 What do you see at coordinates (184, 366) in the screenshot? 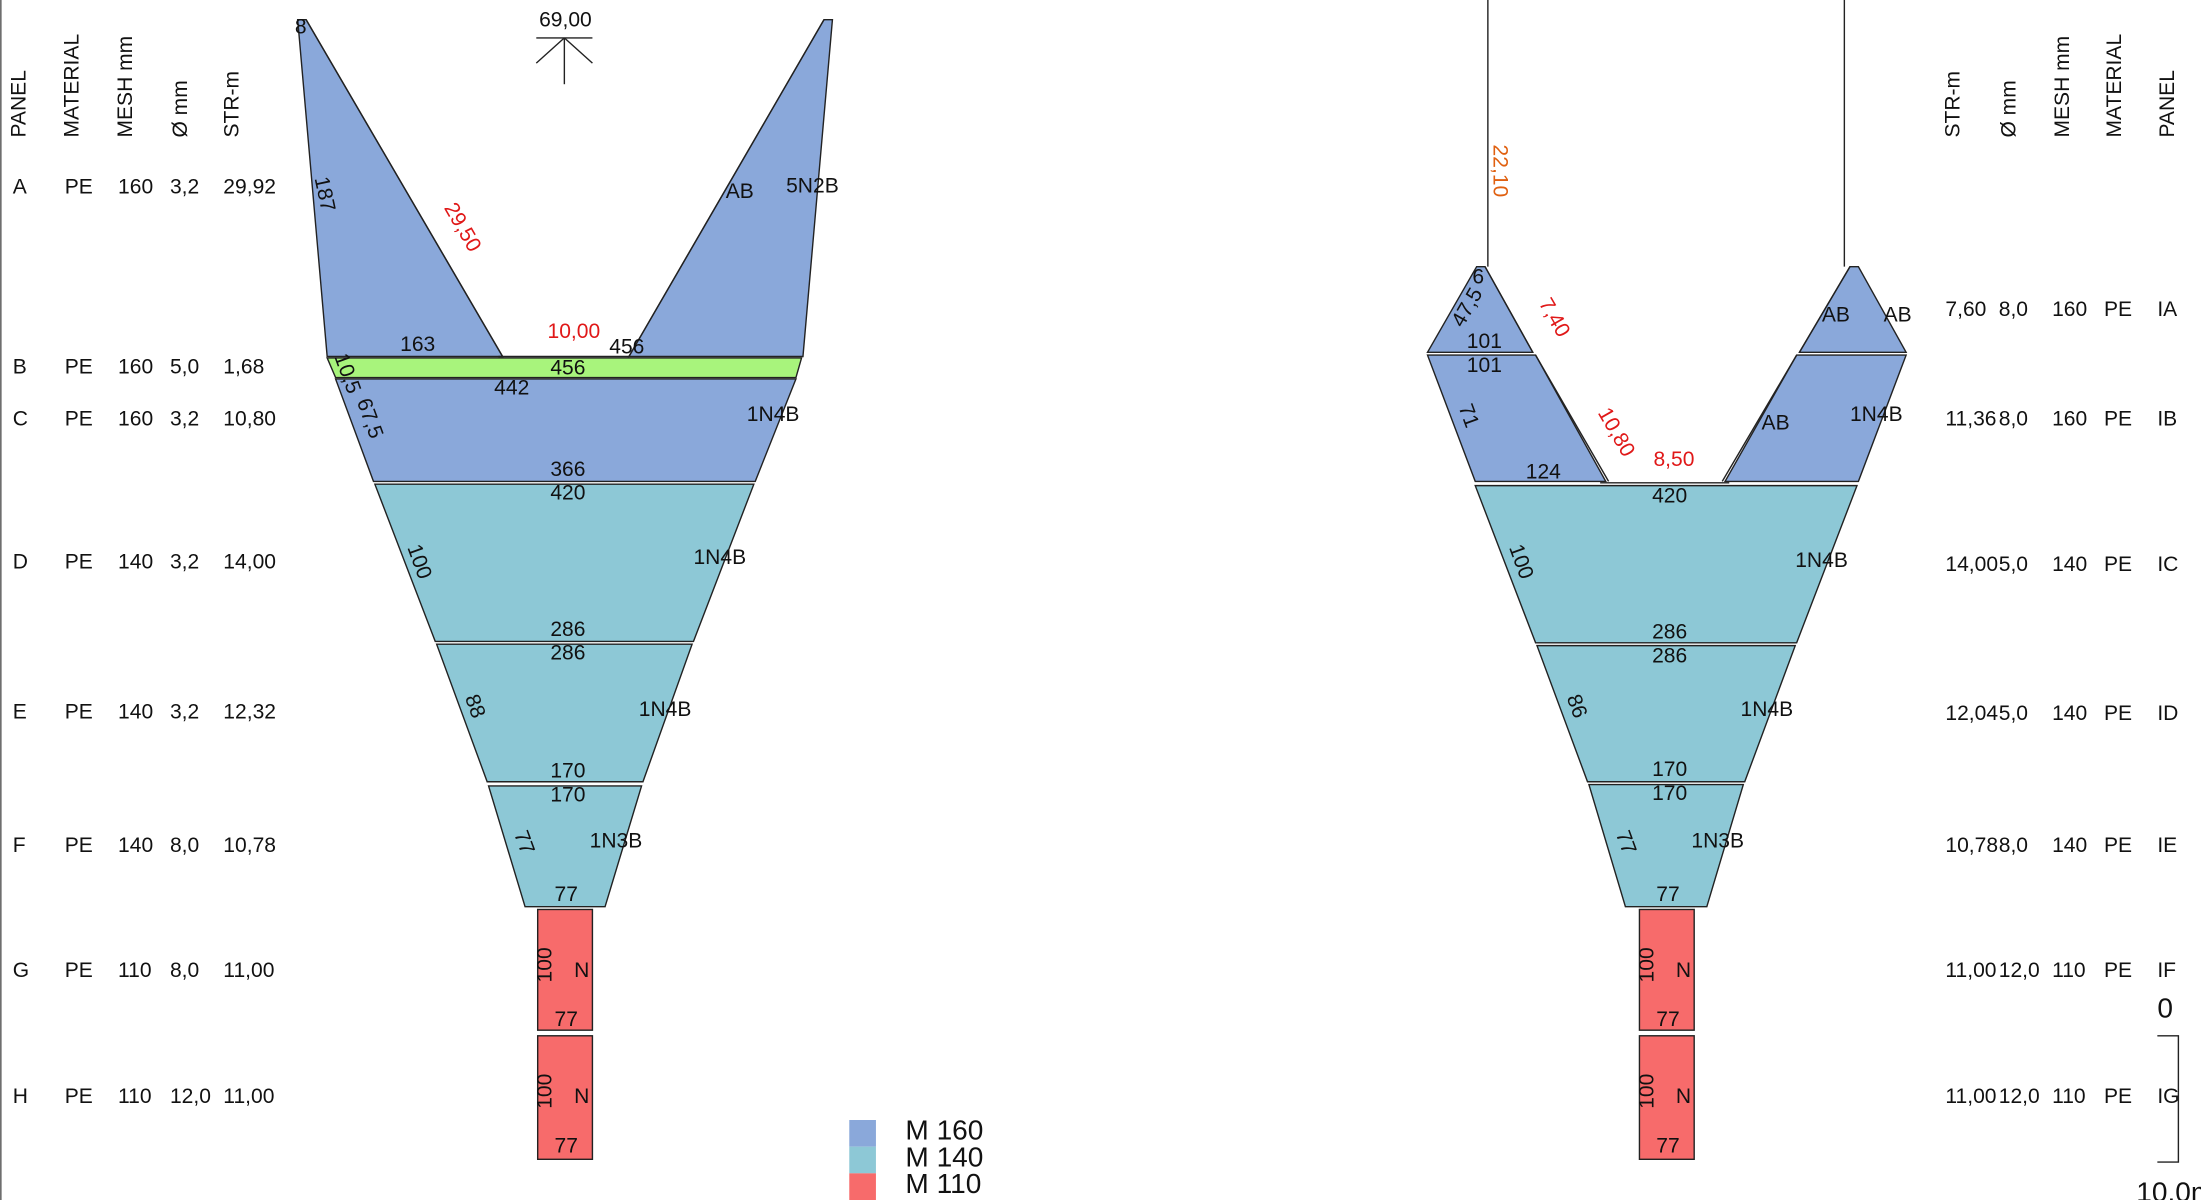
I see `left-table-cell-r1-c3: 5,0` at bounding box center [184, 366].